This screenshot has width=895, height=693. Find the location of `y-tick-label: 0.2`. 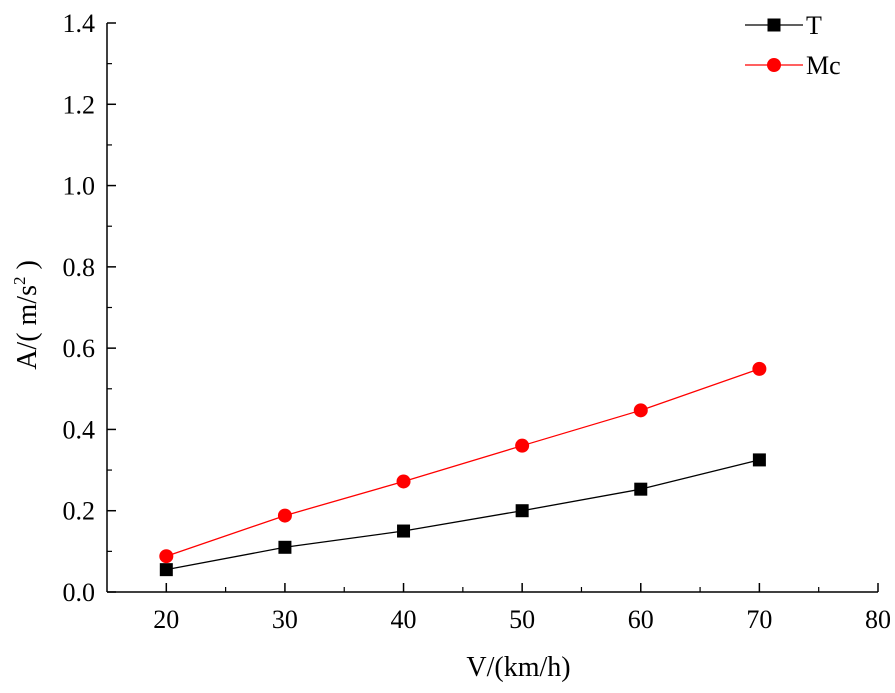

y-tick-label: 0.2 is located at coordinates (79, 511).